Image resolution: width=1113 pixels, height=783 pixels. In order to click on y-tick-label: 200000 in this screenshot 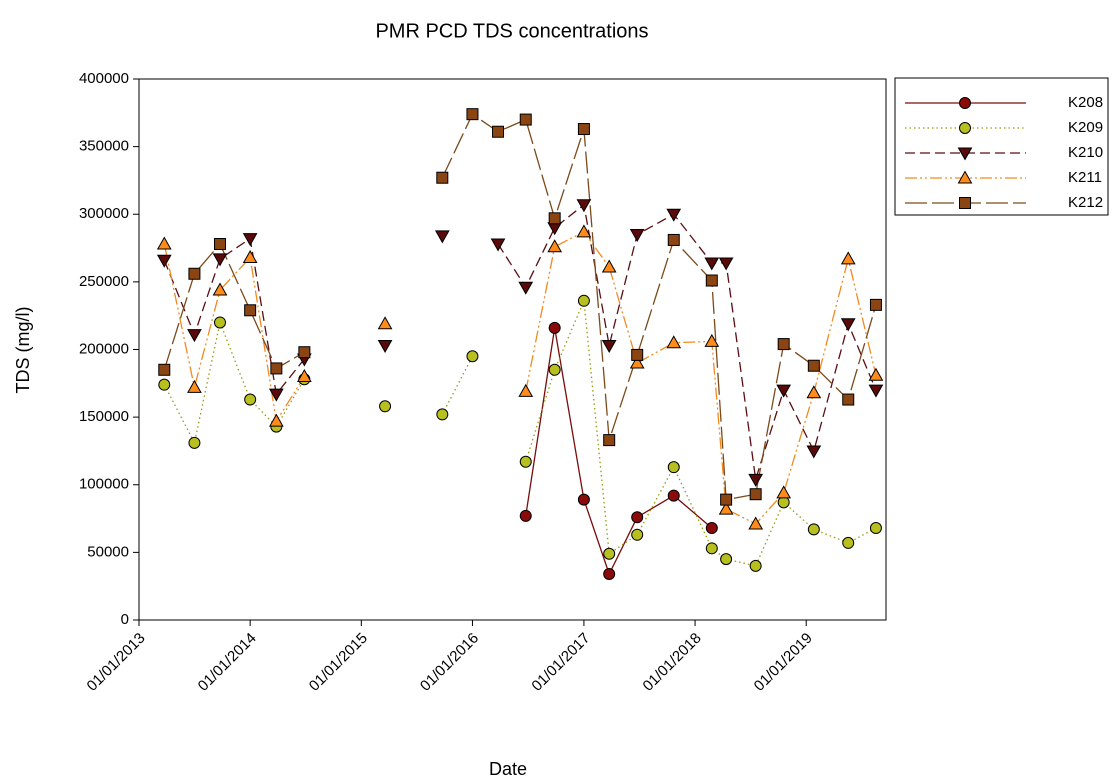, I will do `click(104, 348)`.